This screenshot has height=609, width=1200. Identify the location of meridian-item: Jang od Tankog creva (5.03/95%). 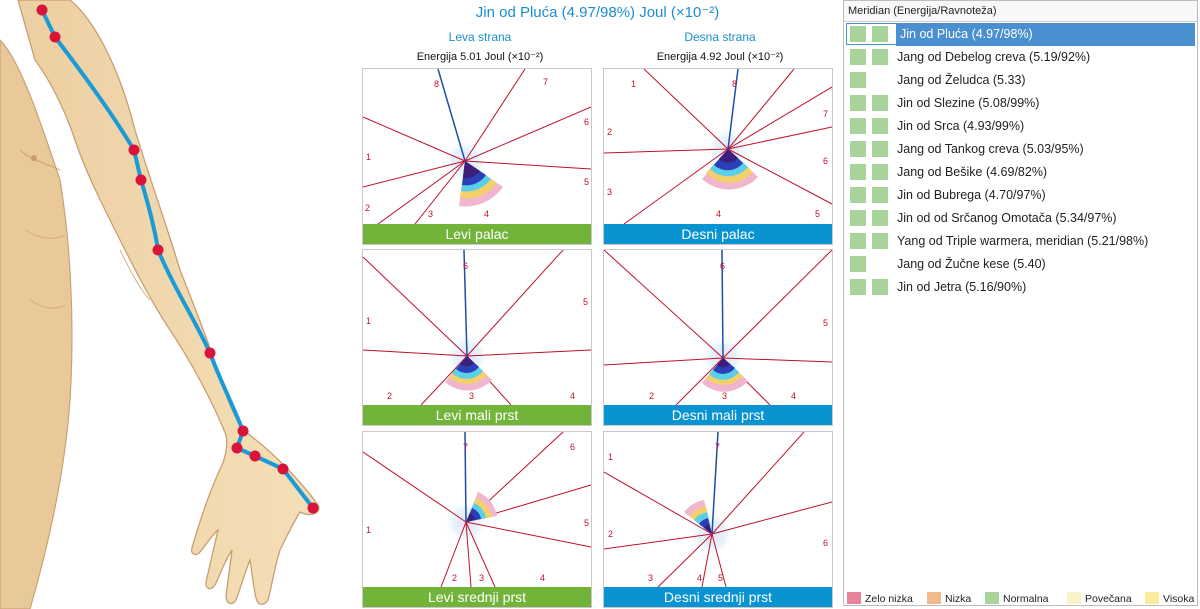
(1020, 149).